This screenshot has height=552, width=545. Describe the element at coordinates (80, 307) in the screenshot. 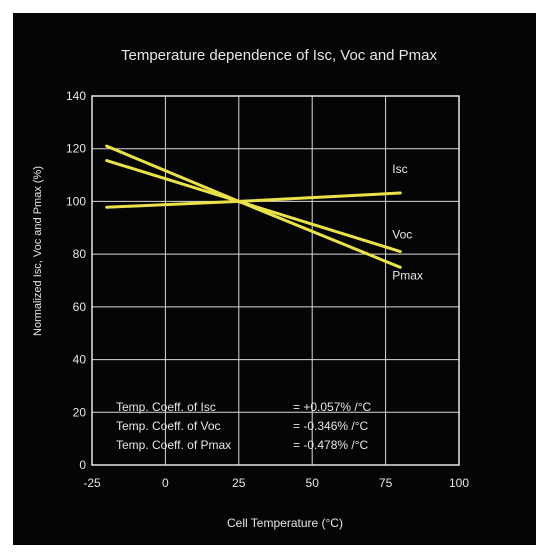

I see `y-tick-label-3: 60` at that location.